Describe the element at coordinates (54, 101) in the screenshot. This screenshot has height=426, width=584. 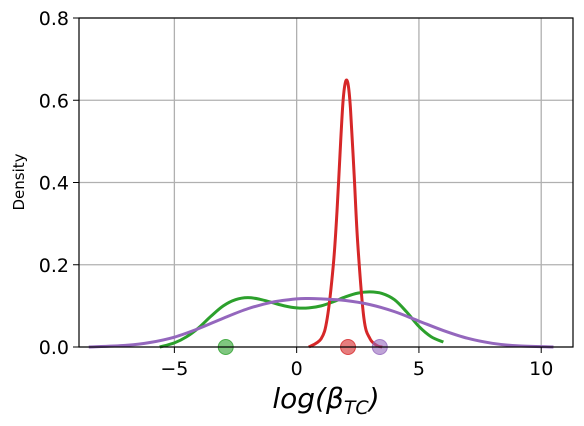
I see `y-tick-label: 0.6` at that location.